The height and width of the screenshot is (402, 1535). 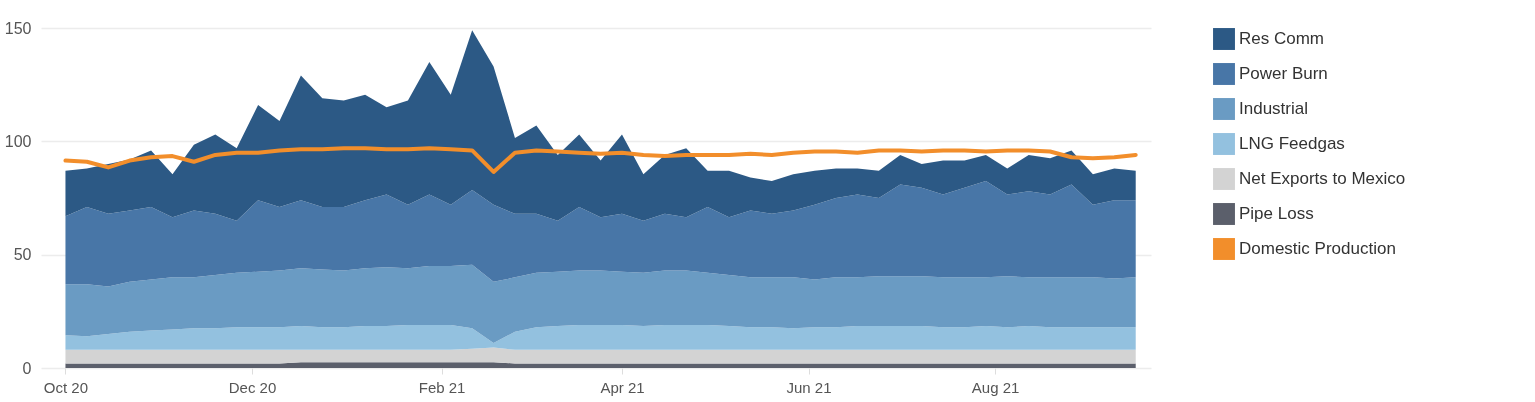 I want to click on x-tick-label: Oct 20, so click(x=66, y=387).